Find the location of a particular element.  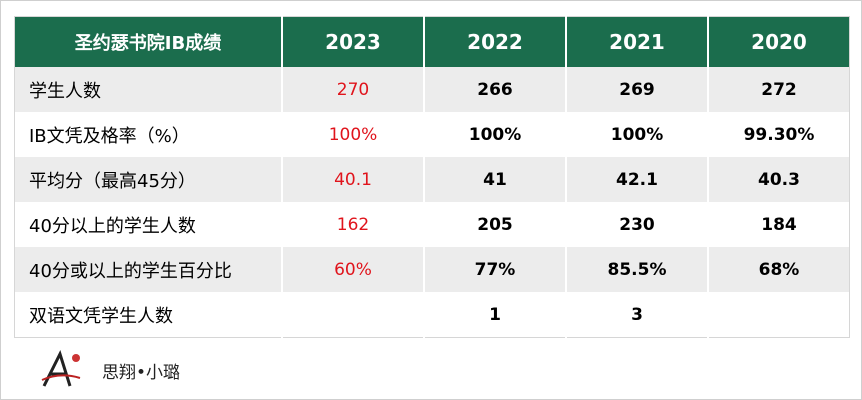

logo is located at coordinates (61, 368).